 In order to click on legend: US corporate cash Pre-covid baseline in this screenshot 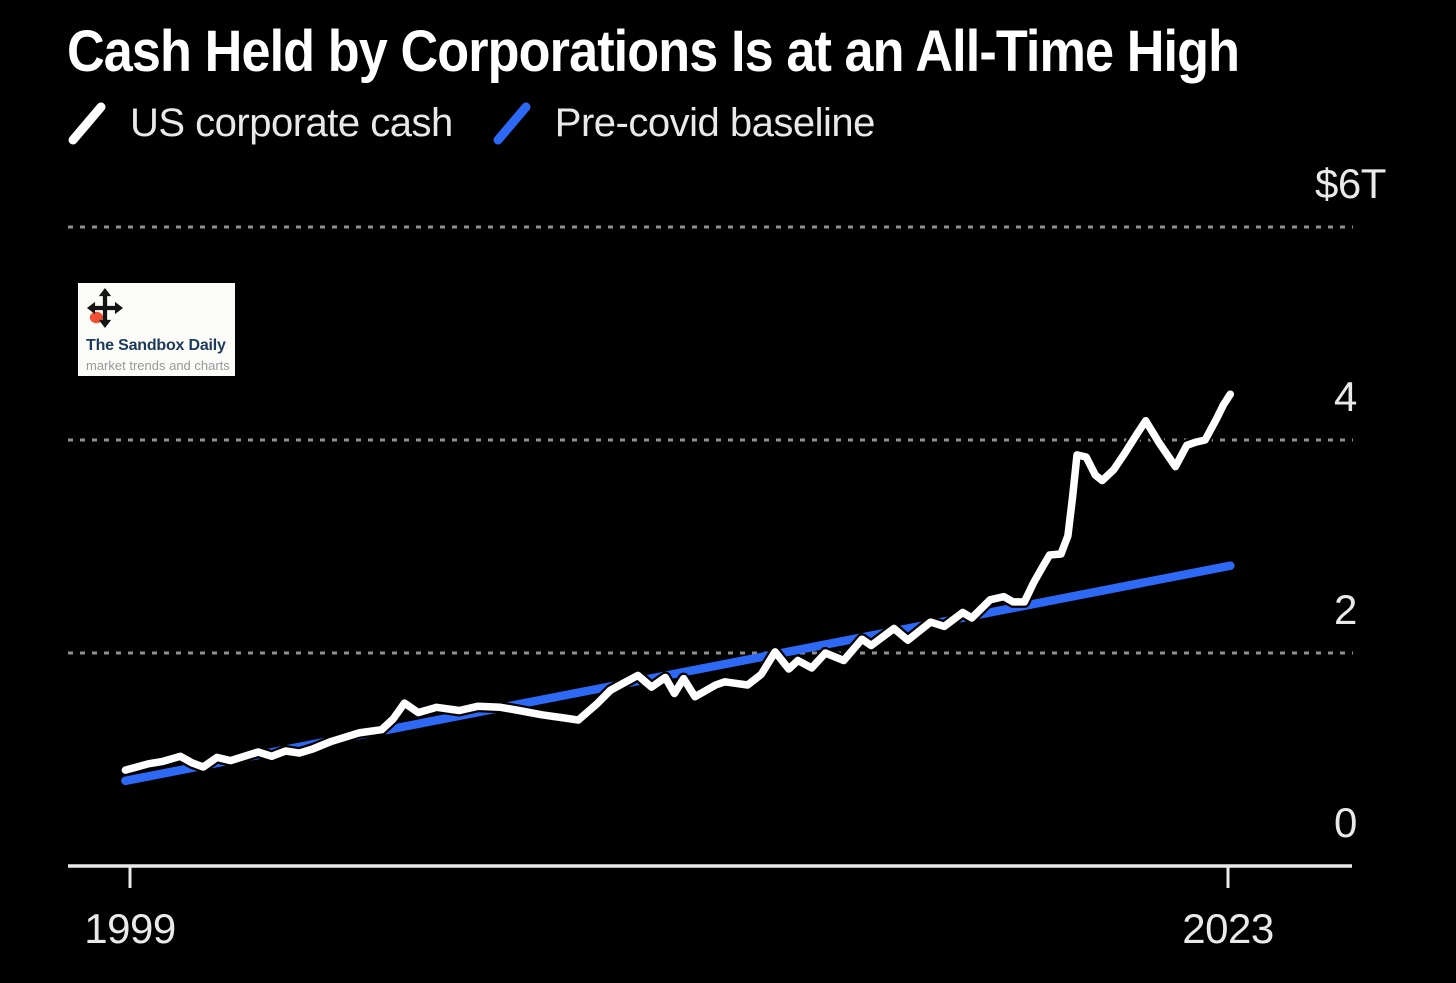, I will do `click(470, 123)`.